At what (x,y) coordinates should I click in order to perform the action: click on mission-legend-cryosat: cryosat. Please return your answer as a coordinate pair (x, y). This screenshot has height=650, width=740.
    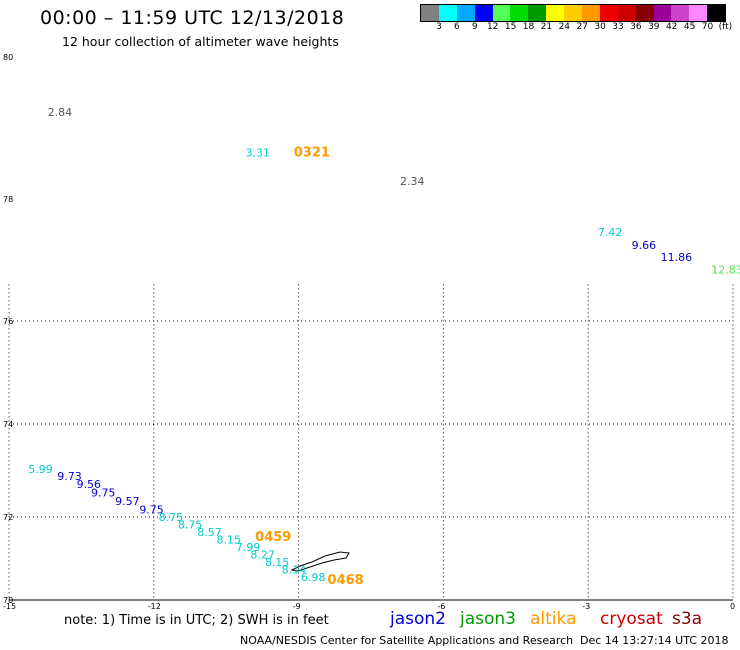
    Looking at the image, I should click on (631, 619).